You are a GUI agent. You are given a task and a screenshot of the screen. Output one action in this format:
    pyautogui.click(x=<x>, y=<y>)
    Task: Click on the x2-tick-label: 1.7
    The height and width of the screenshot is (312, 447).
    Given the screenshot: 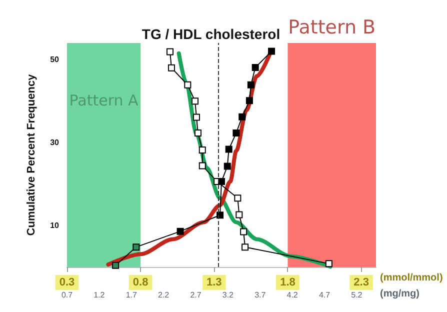 What is the action you would take?
    pyautogui.click(x=132, y=295)
    